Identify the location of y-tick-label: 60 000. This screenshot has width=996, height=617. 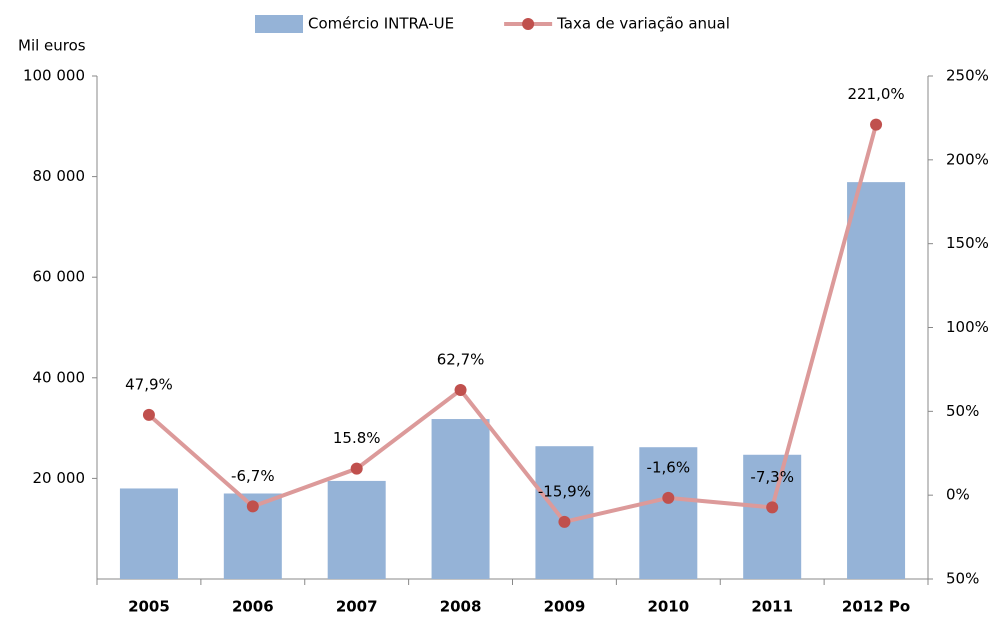
(59, 277).